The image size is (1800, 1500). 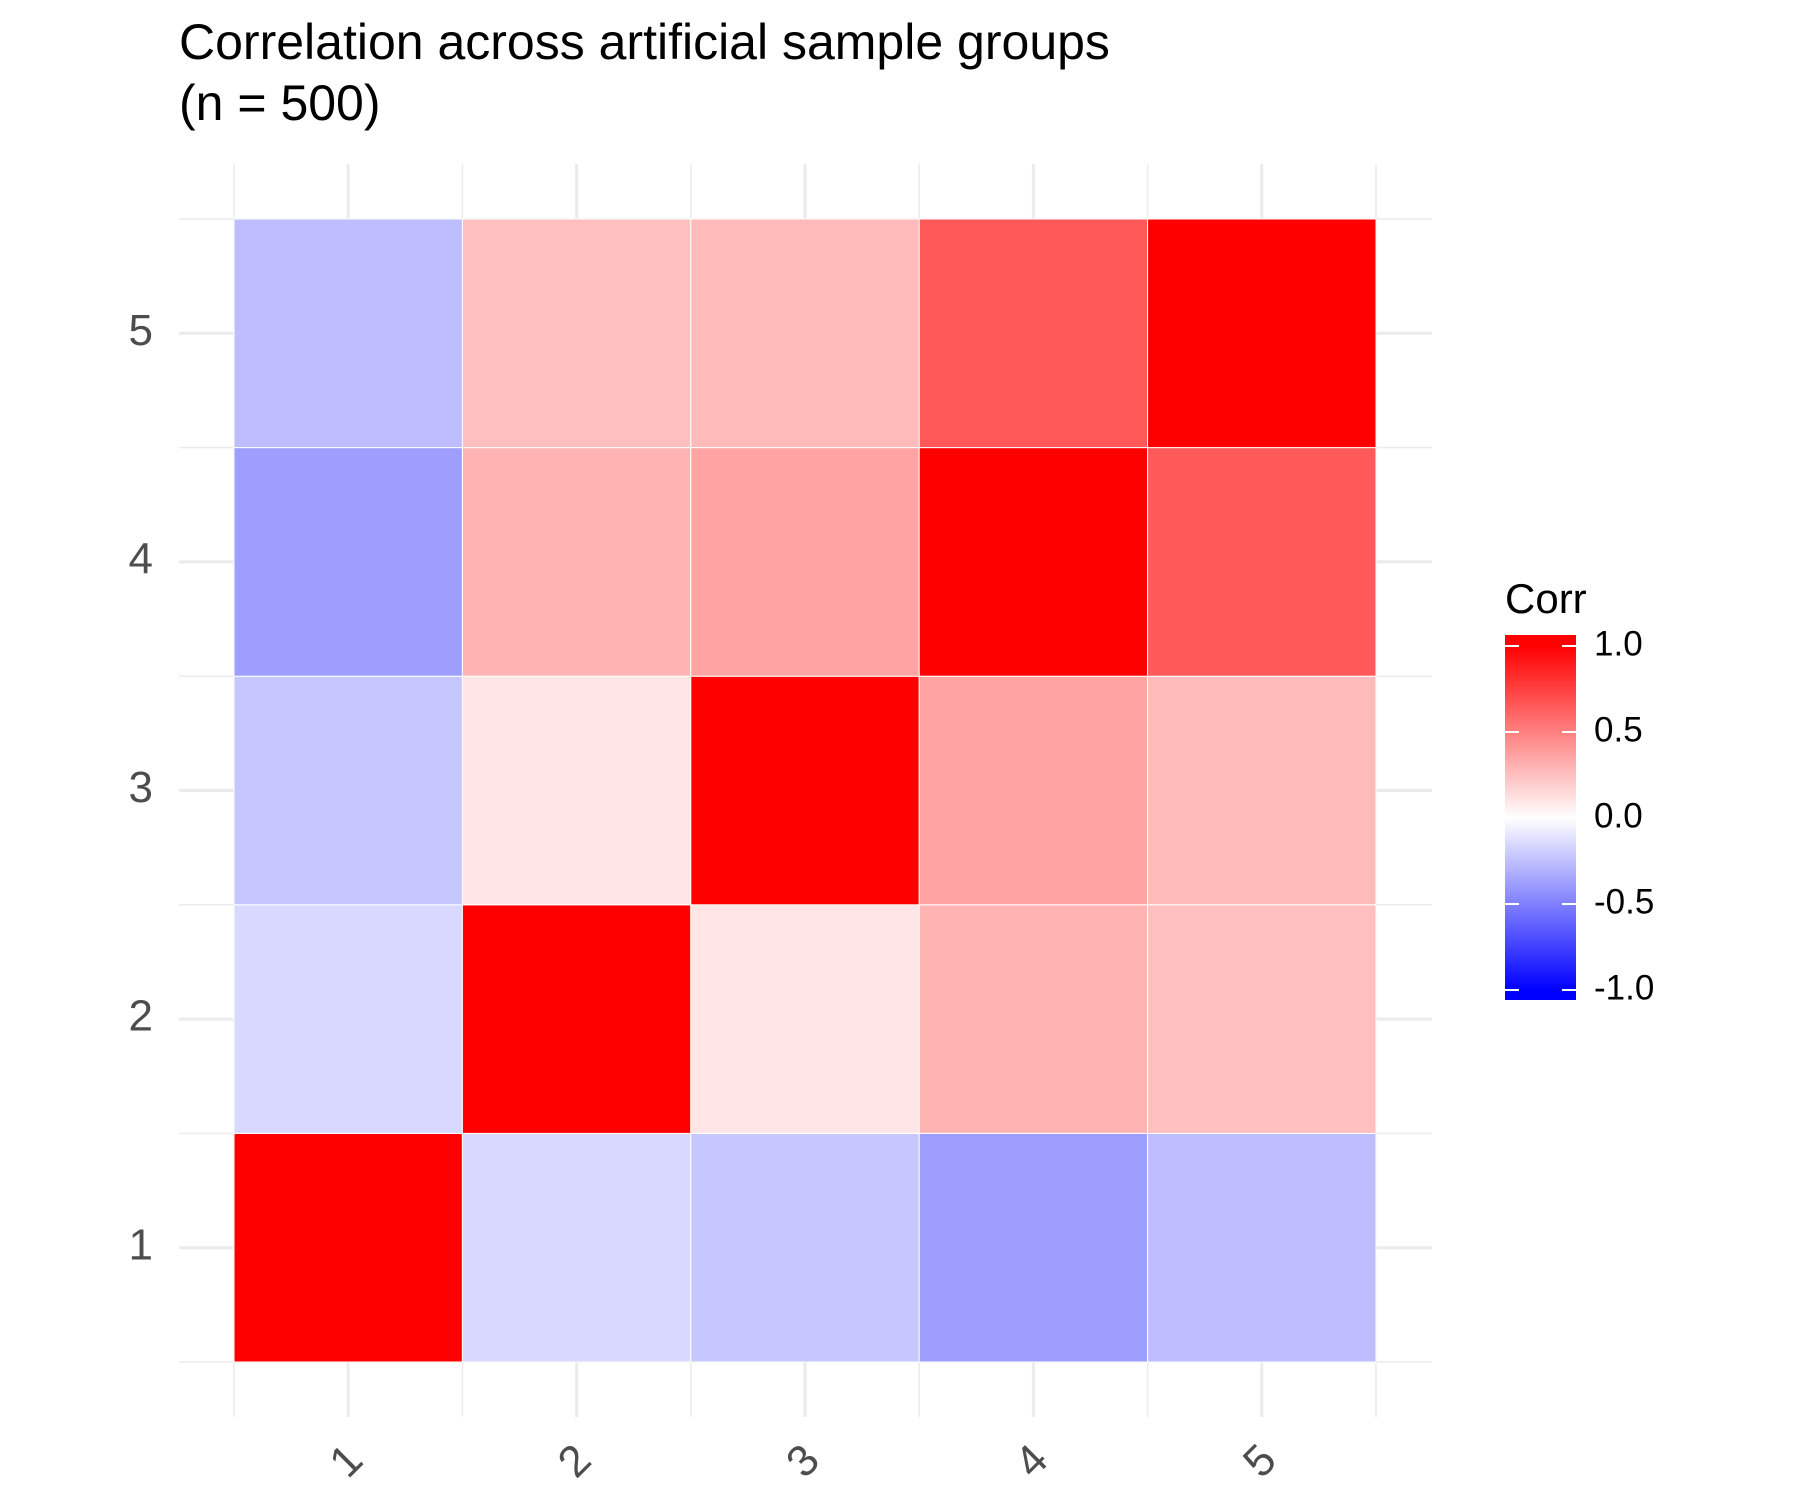 What do you see at coordinates (1546, 598) in the screenshot?
I see `legend-title: Corr` at bounding box center [1546, 598].